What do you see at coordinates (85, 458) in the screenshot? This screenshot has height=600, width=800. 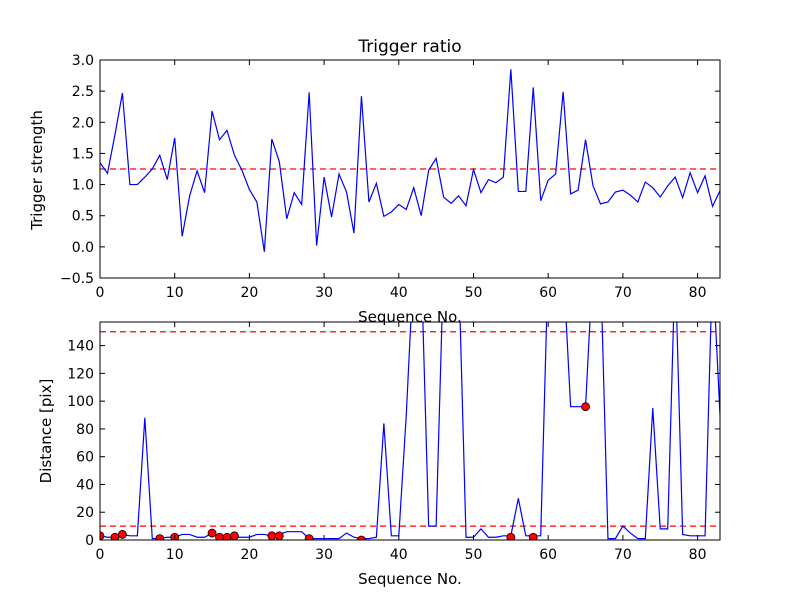 I see `y-tick-label: 60` at bounding box center [85, 458].